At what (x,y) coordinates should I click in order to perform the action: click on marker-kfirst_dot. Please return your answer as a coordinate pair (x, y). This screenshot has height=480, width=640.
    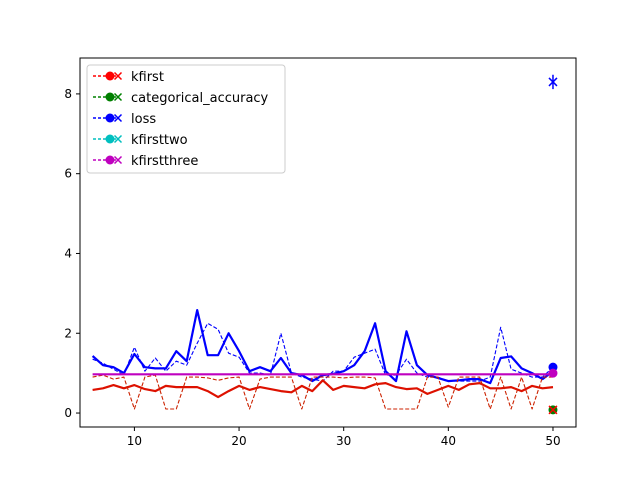
    Looking at the image, I should click on (553, 410).